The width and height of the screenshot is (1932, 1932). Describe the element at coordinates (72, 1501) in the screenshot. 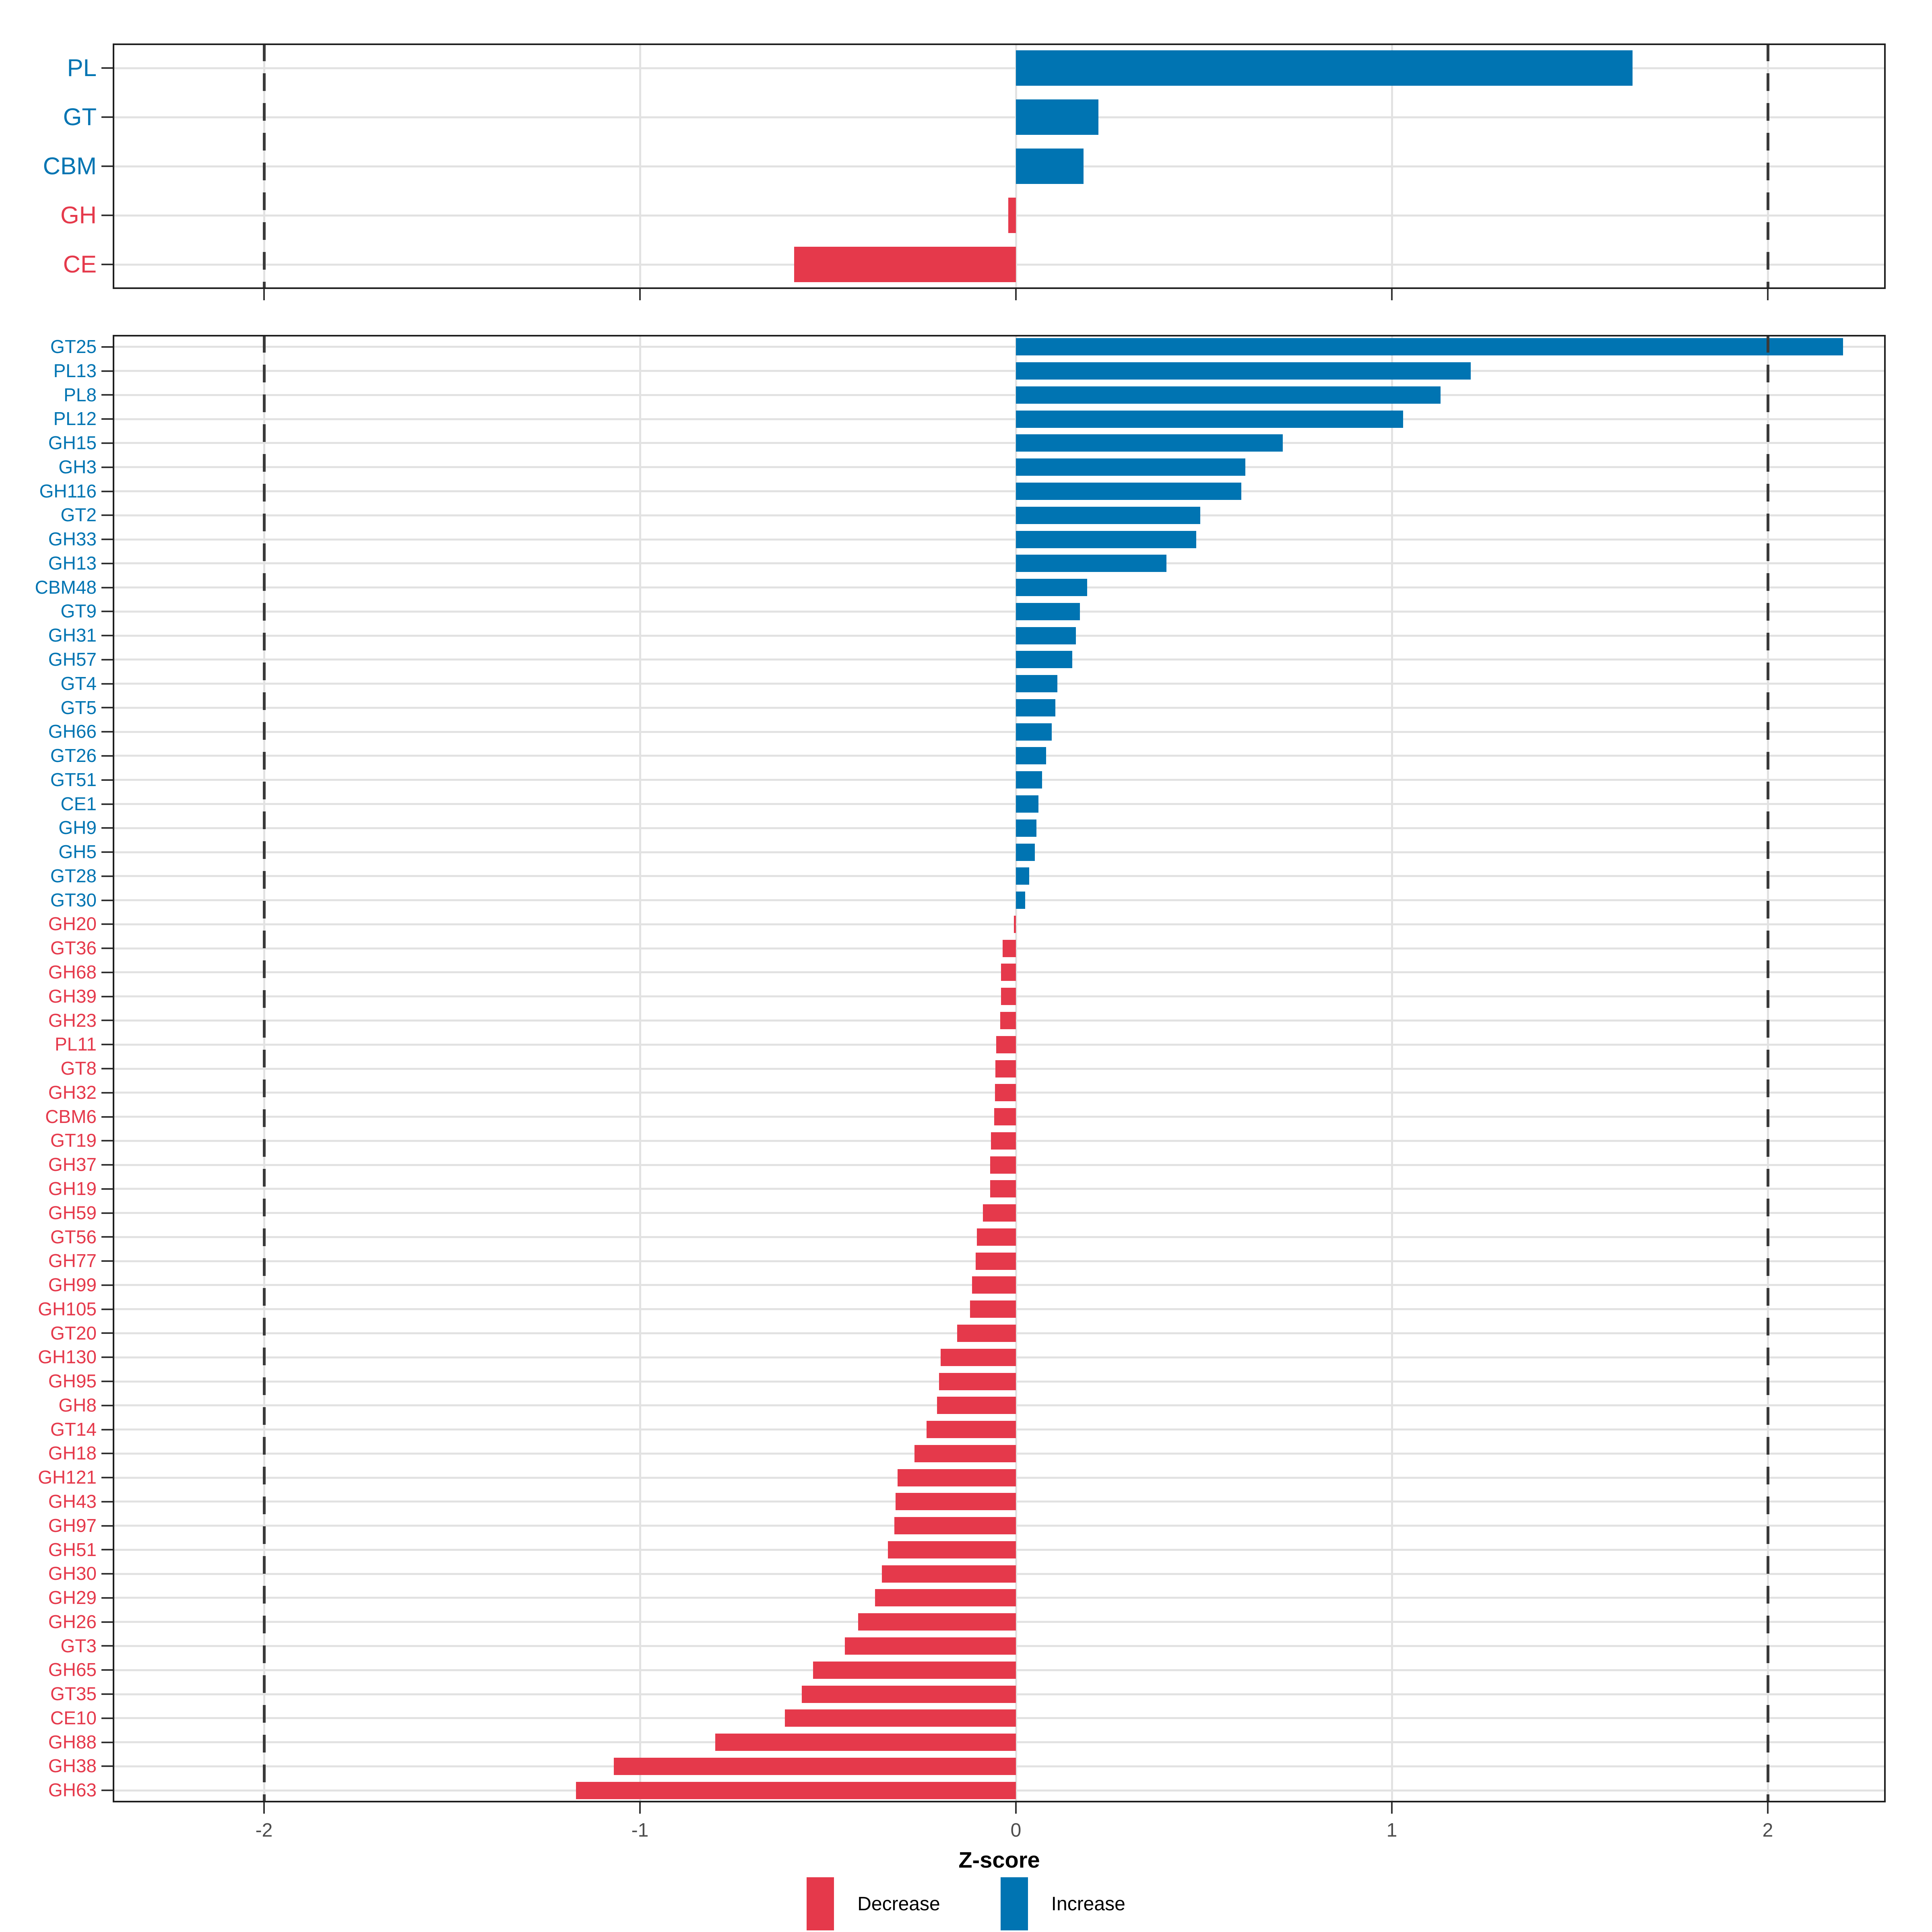

I see `y-label-GH43: GH43` at that location.